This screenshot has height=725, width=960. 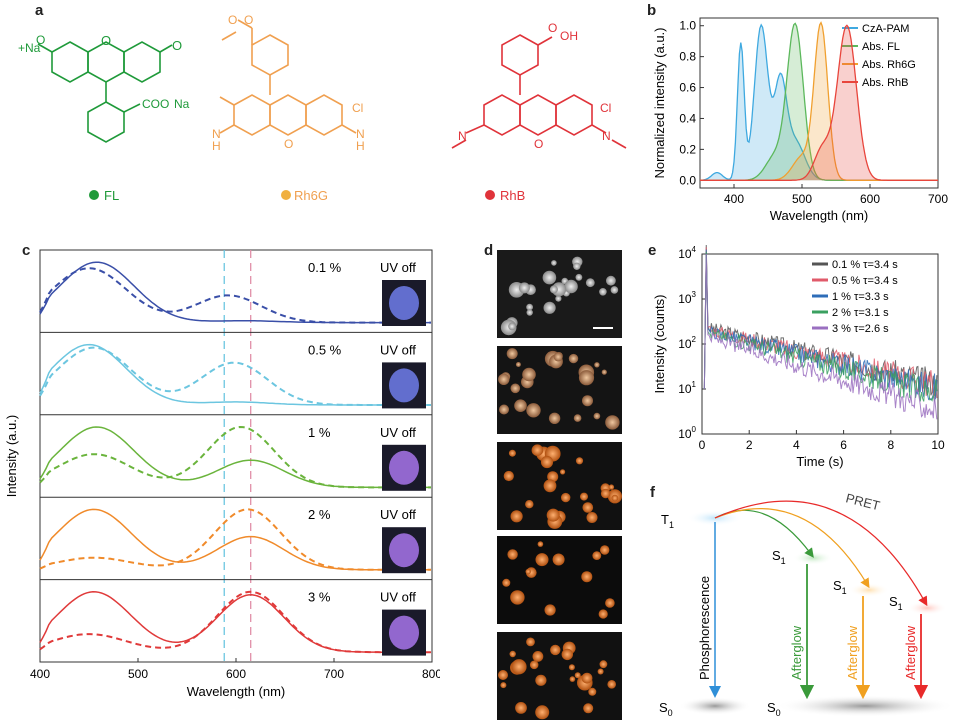 I want to click on s1-text-rhb: S1, so click(x=896, y=603).